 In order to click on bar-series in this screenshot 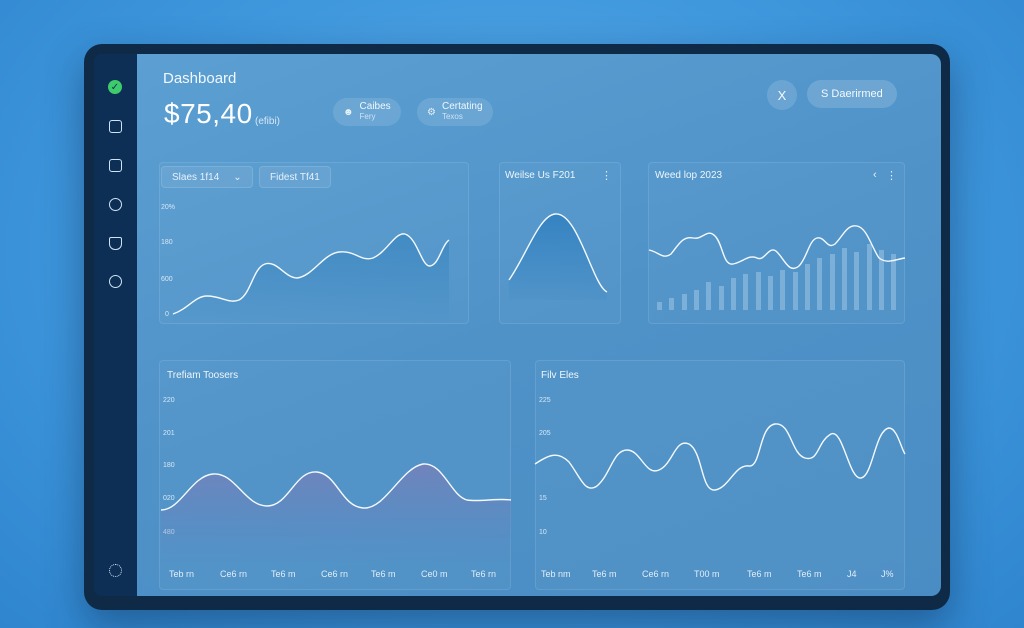, I will do `click(776, 277)`.